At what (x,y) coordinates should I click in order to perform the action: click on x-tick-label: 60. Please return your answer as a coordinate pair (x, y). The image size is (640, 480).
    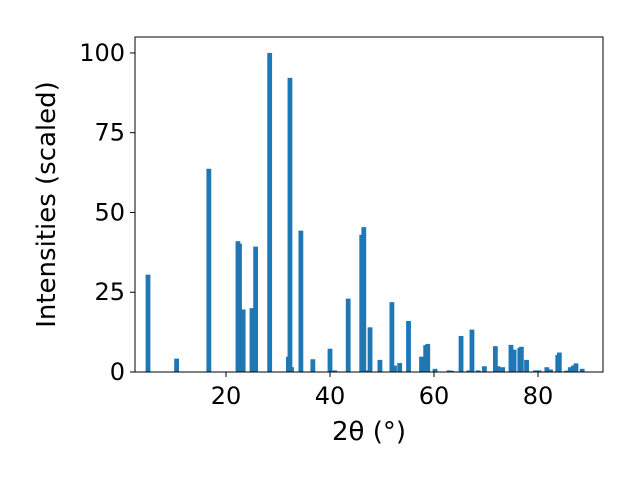
    Looking at the image, I should click on (434, 396).